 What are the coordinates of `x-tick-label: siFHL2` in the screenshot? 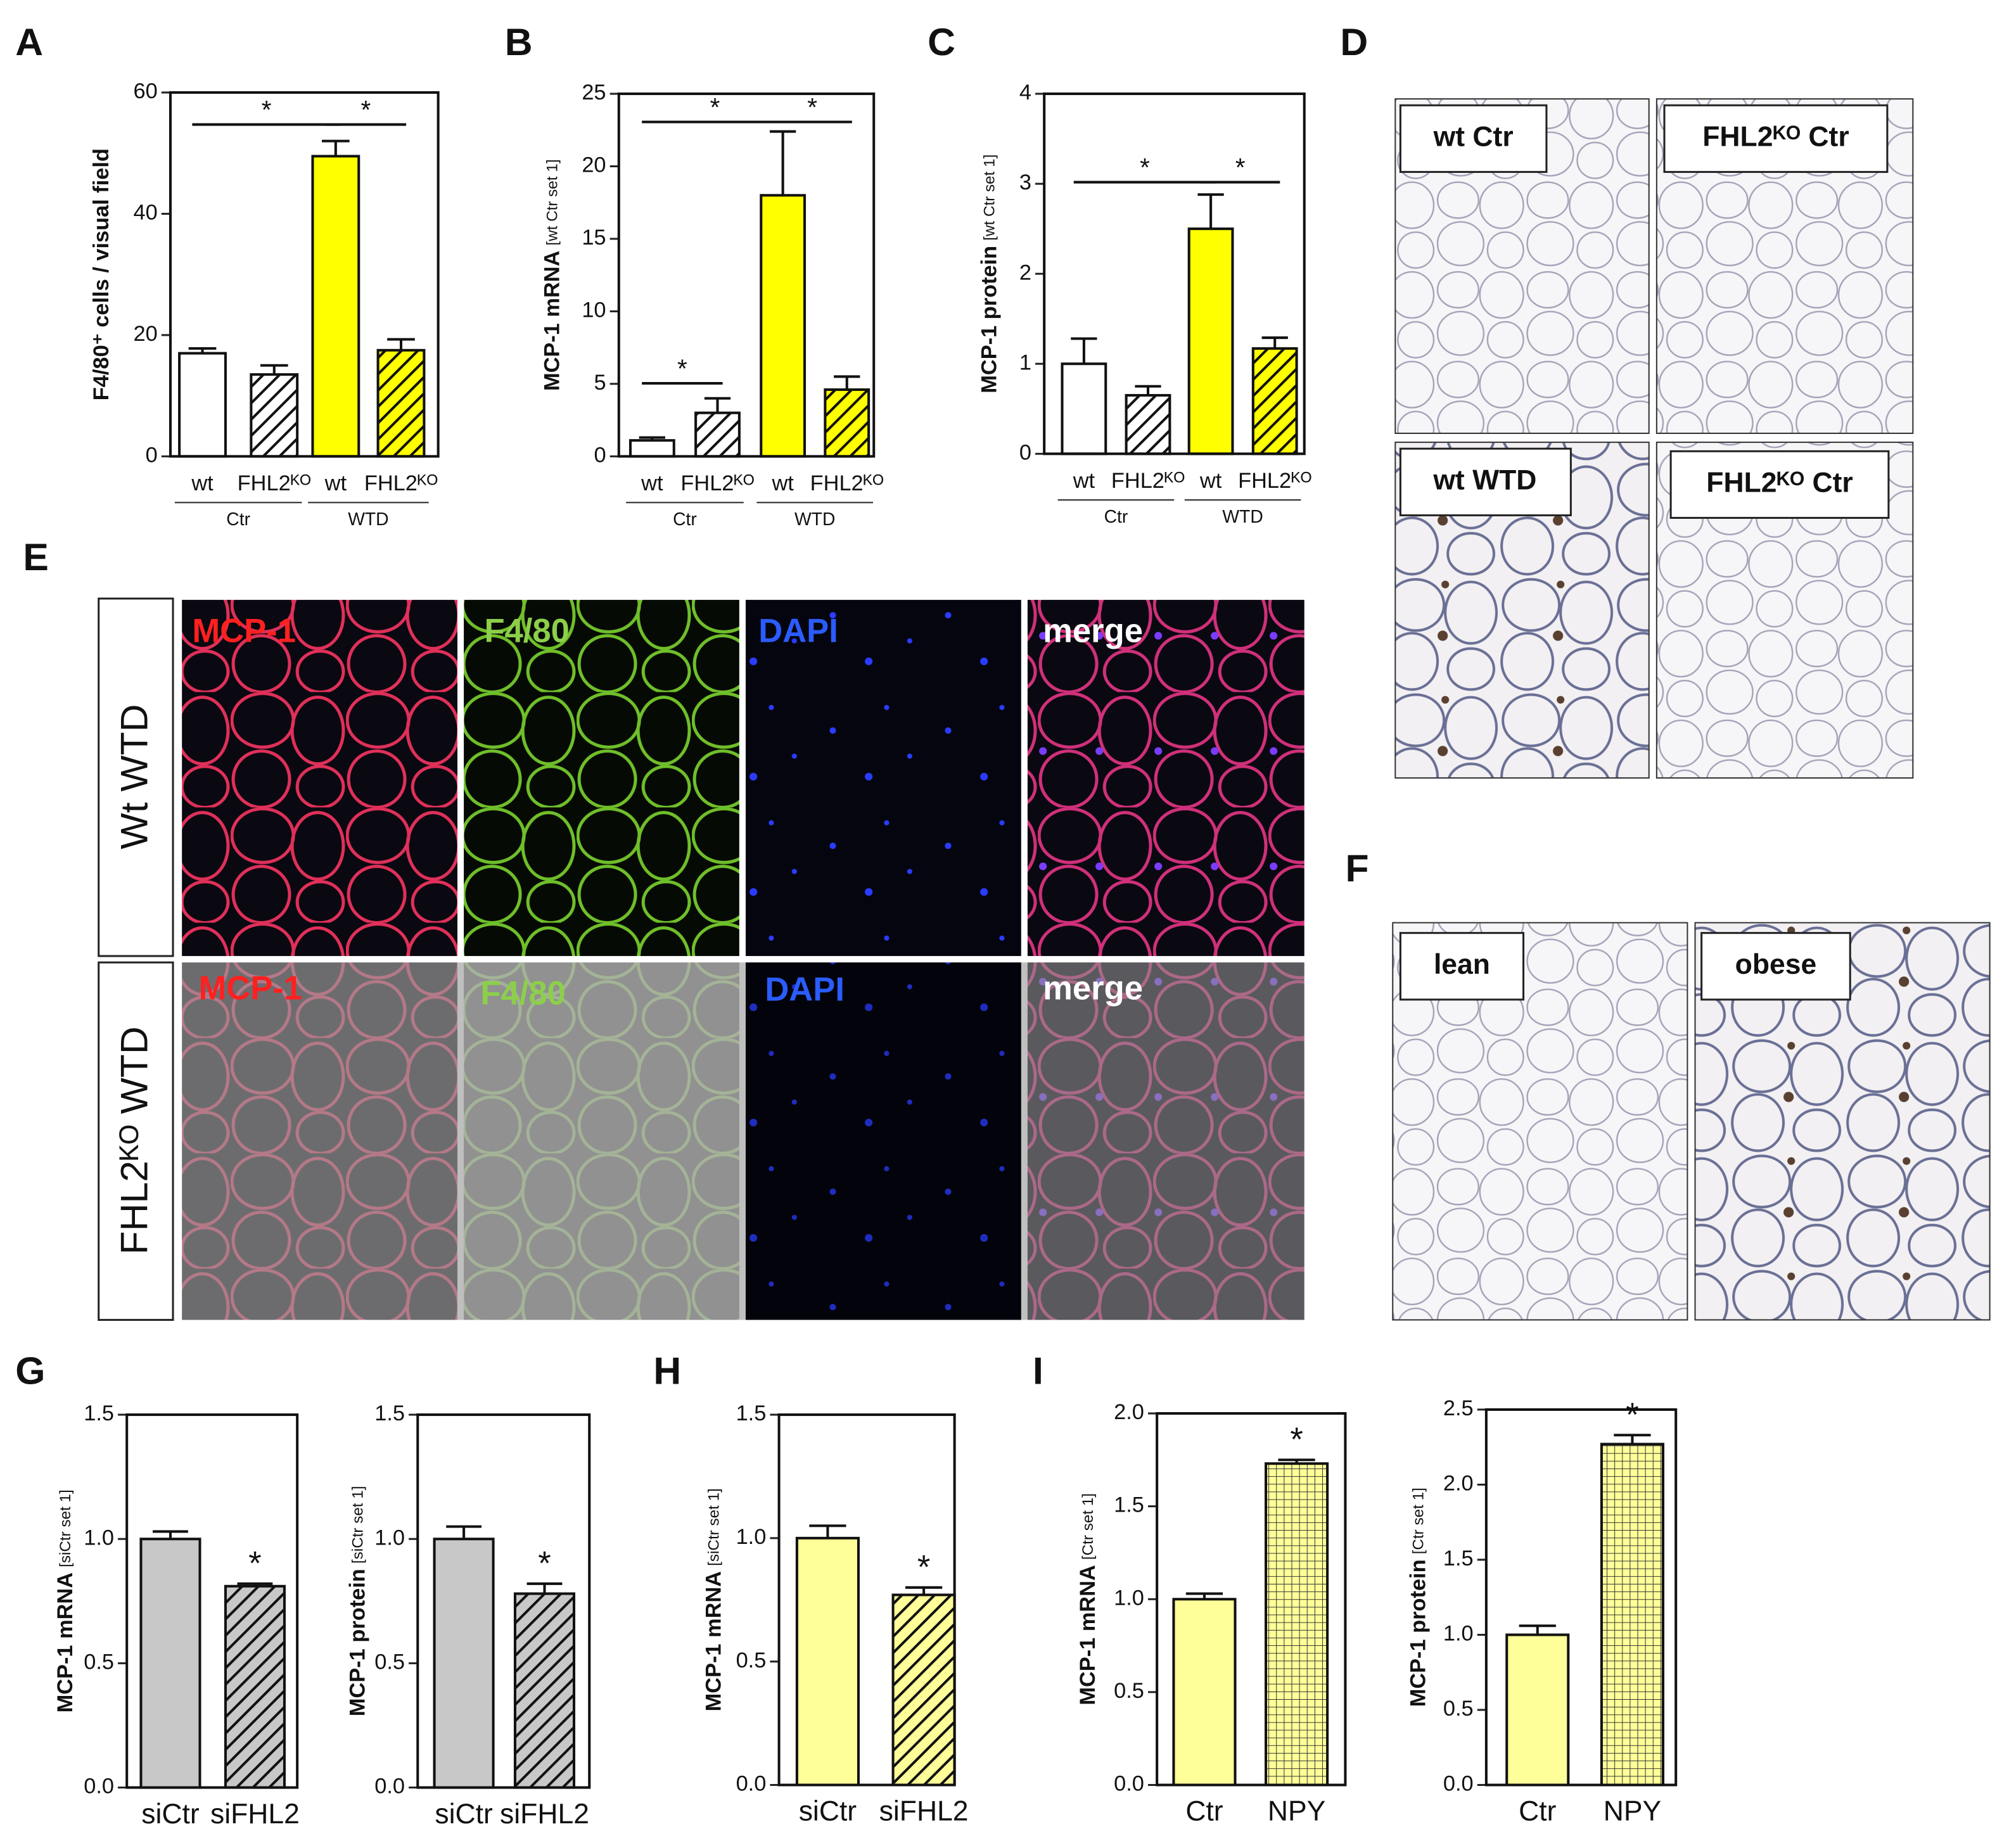 It's located at (544, 1814).